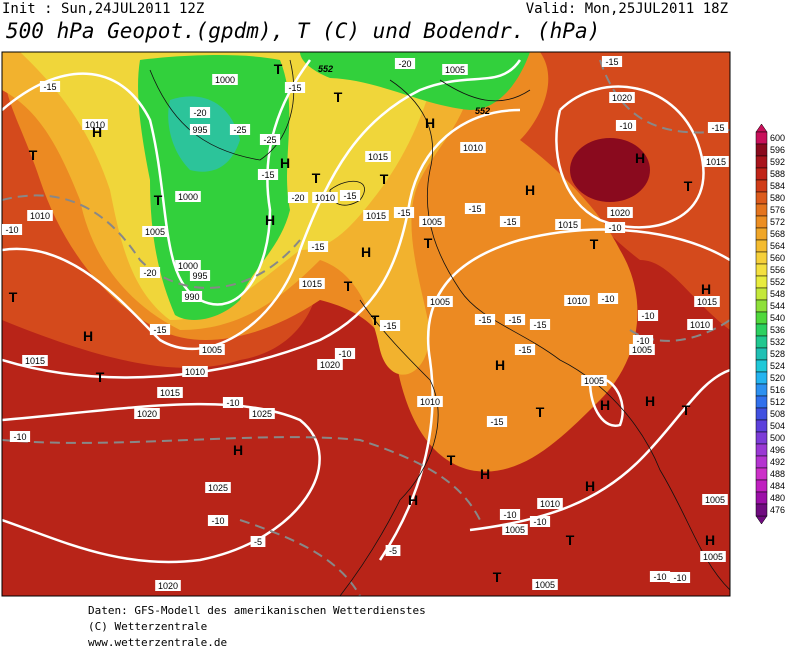 Image resolution: width=790 pixels, height=648 pixels. Describe the element at coordinates (777, 510) in the screenshot. I see `colorbar-label: 476` at that location.